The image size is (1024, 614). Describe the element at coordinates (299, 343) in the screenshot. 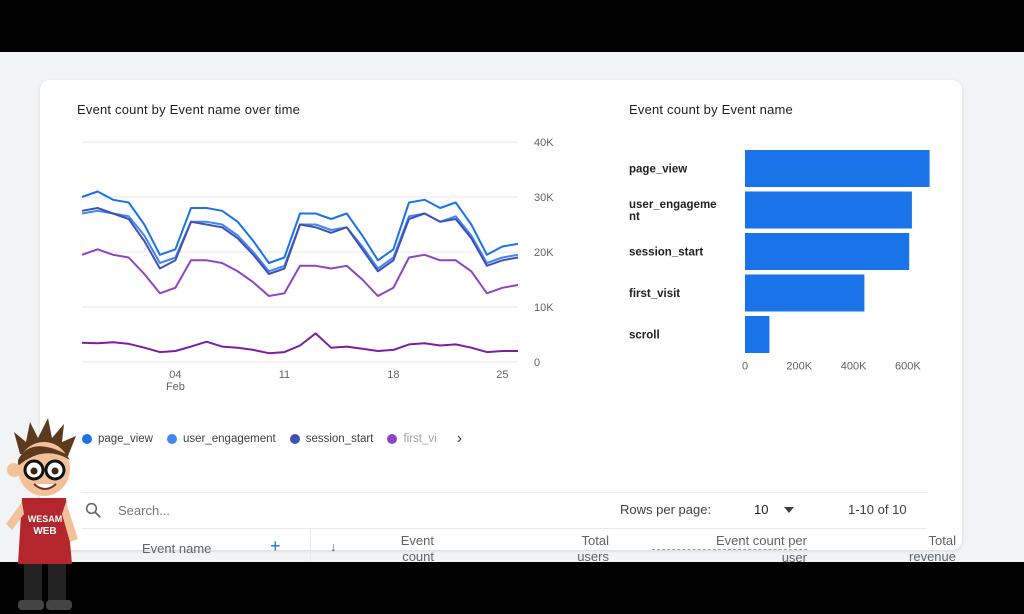

I see `series-line-scroll` at that location.